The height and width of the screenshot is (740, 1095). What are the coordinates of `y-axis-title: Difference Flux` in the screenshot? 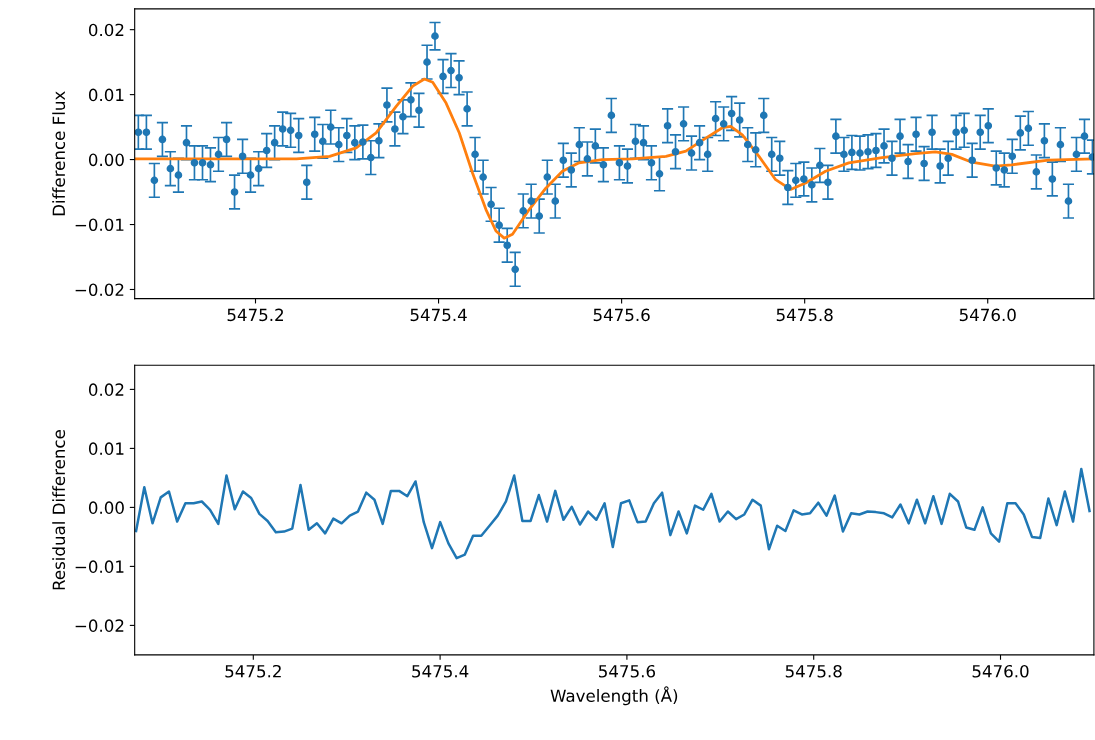 It's located at (59, 153).